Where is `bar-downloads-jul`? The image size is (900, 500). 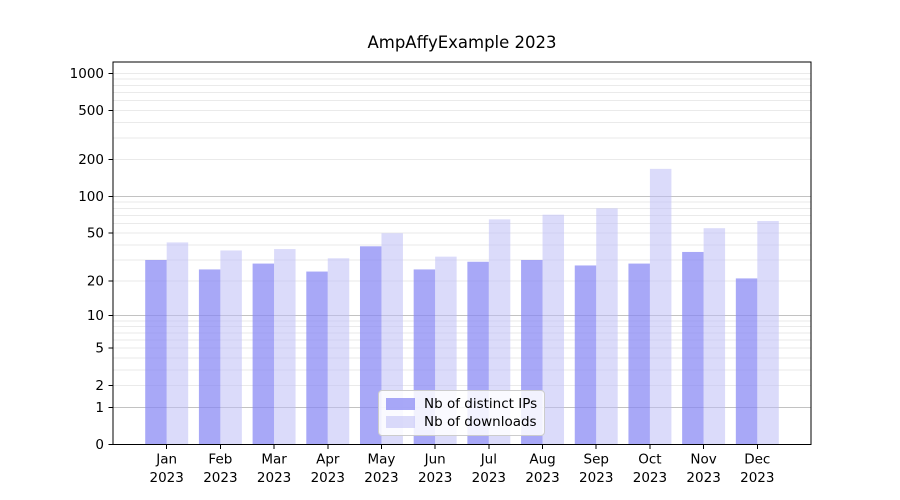
bar-downloads-jul is located at coordinates (499, 332).